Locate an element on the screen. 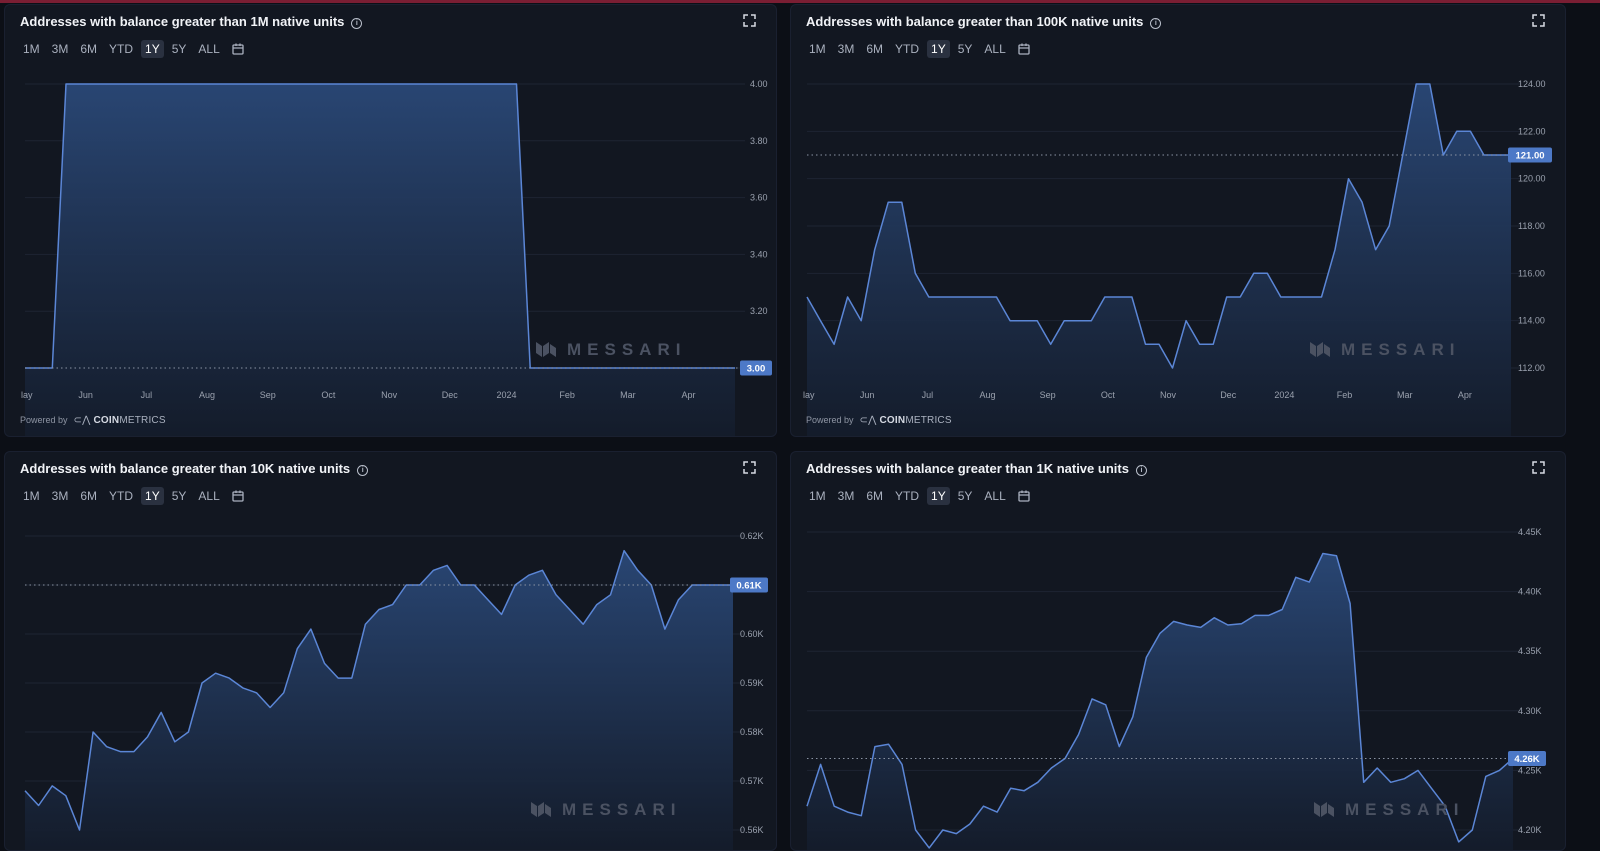 The image size is (1600, 851). y-tick-label: 3.20 is located at coordinates (759, 311).